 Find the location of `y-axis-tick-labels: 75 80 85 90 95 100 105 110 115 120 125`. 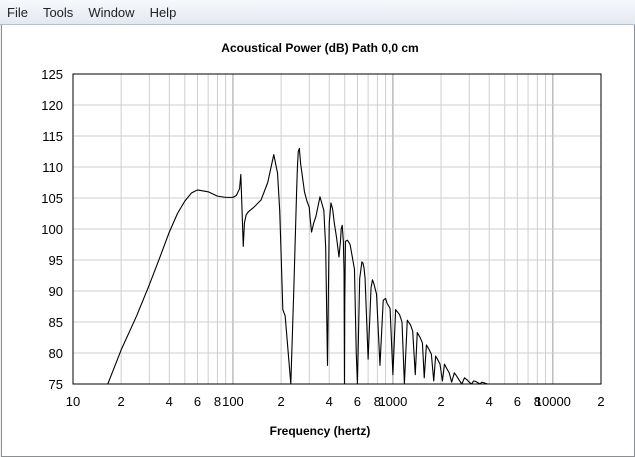

y-axis-tick-labels: 75 80 85 90 95 100 105 110 115 120 125 is located at coordinates (52, 229).